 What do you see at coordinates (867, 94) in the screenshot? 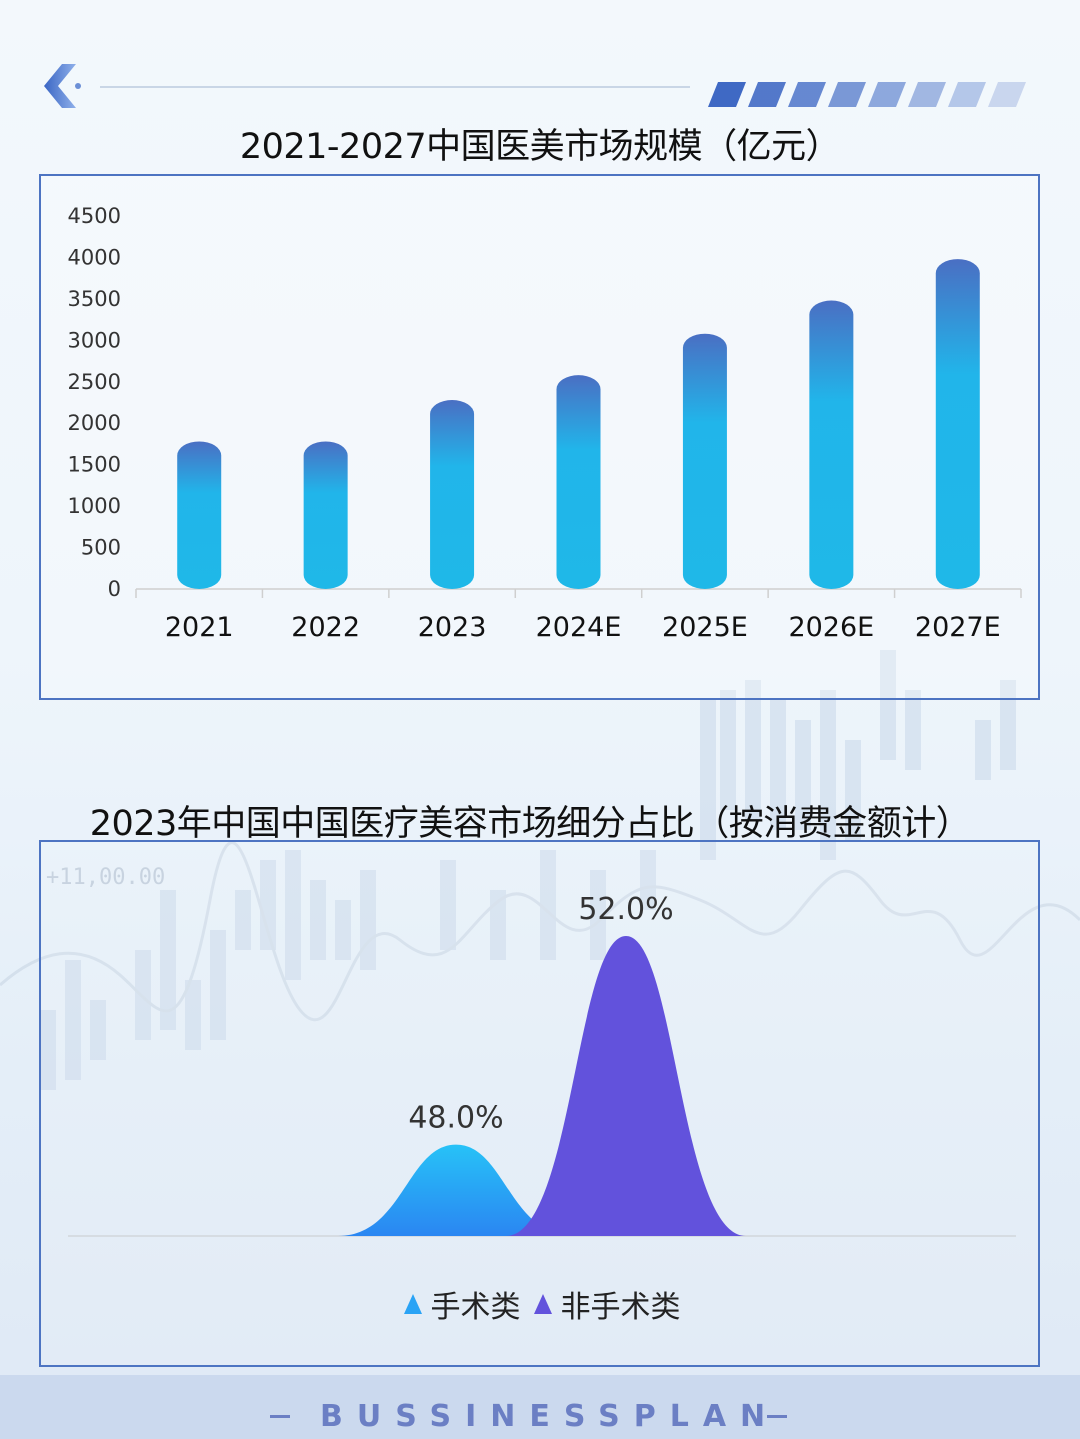
I see `header-stripes-decoration` at bounding box center [867, 94].